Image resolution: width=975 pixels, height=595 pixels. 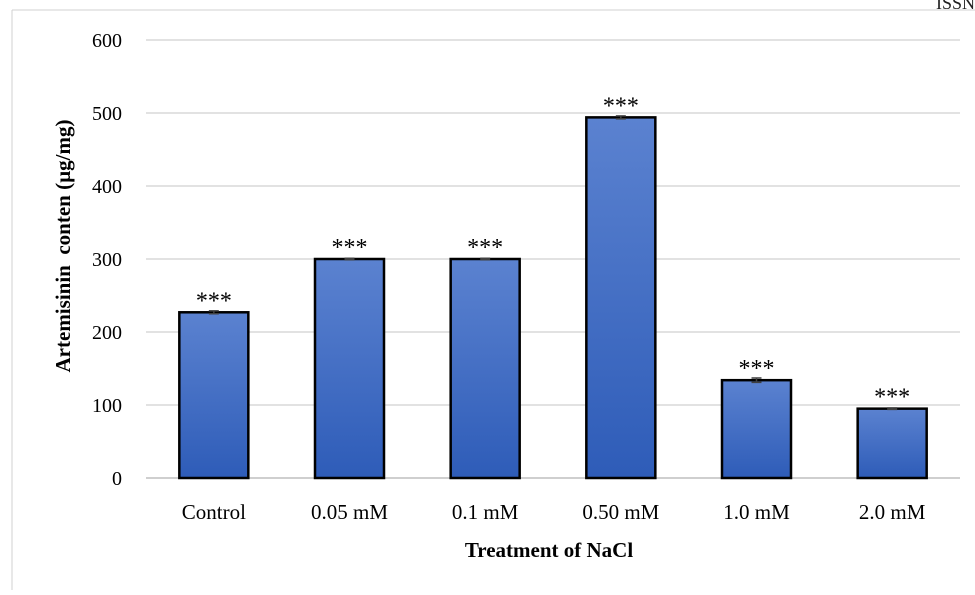 I want to click on x-tick-label: 2.0 mM, so click(x=892, y=512).